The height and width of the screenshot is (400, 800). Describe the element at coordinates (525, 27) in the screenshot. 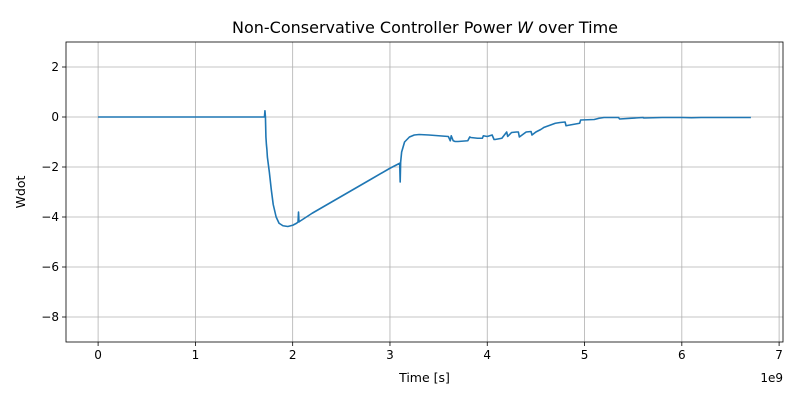

I see `chart-title-symbol: W` at that location.